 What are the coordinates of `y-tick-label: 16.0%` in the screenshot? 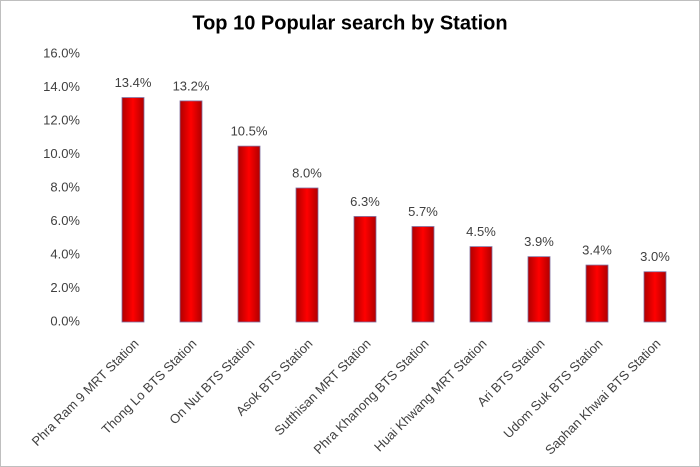 It's located at (61, 52).